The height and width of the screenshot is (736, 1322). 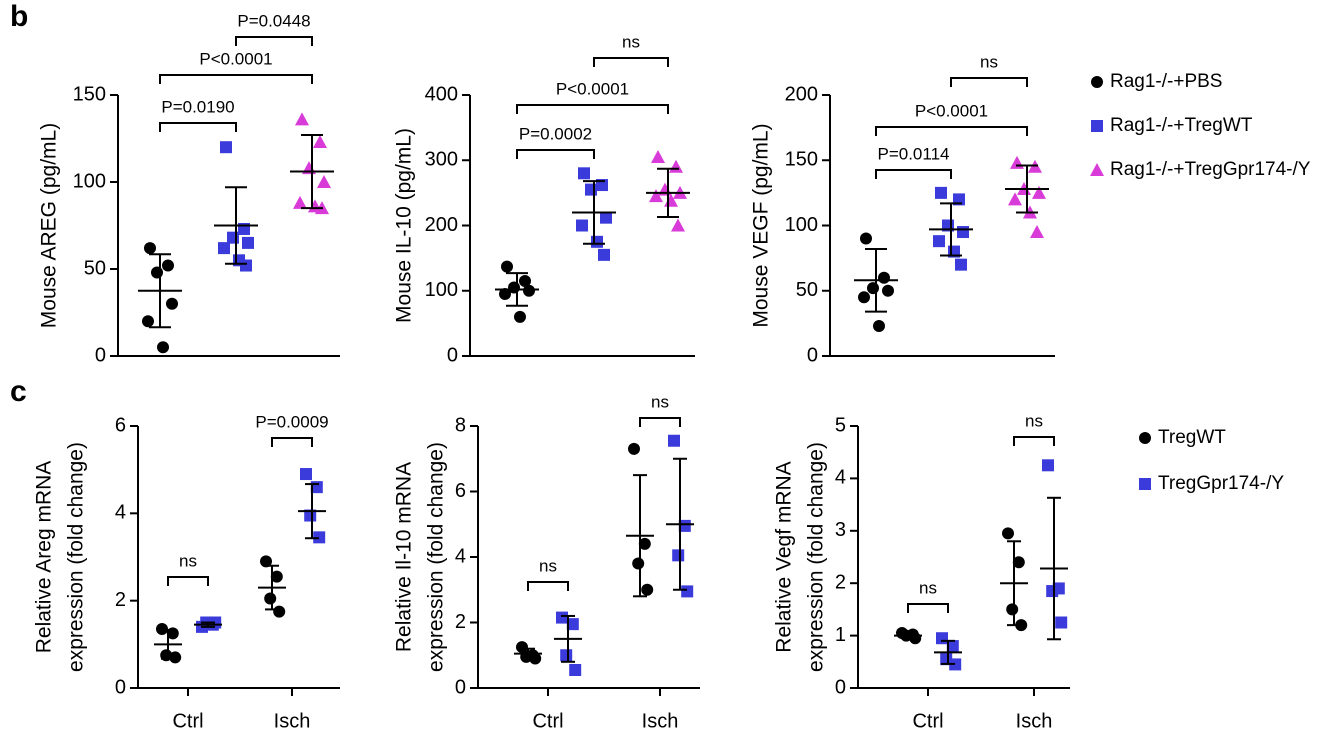 I want to click on significance-label: P=0.0114, so click(x=913, y=153).